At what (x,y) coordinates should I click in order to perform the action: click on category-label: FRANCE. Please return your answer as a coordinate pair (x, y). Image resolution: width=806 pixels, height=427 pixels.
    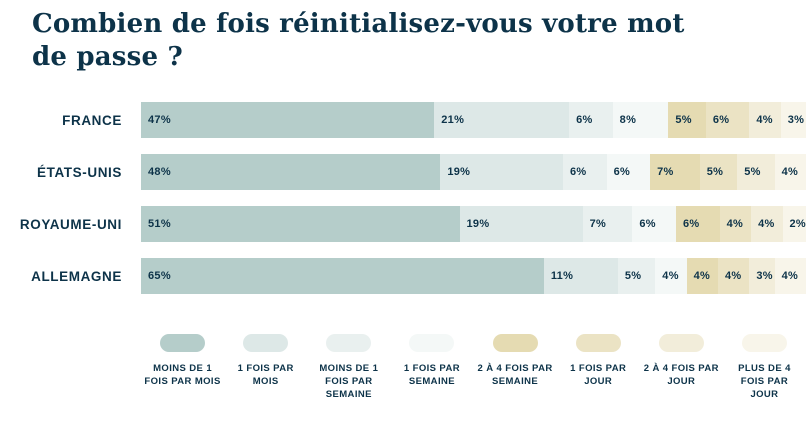
    Looking at the image, I should click on (92, 120).